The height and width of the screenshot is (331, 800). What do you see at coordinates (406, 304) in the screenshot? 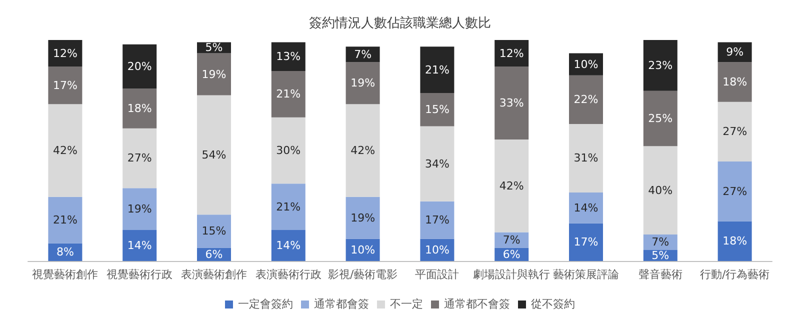
I see `legend-label: 不一定` at bounding box center [406, 304].